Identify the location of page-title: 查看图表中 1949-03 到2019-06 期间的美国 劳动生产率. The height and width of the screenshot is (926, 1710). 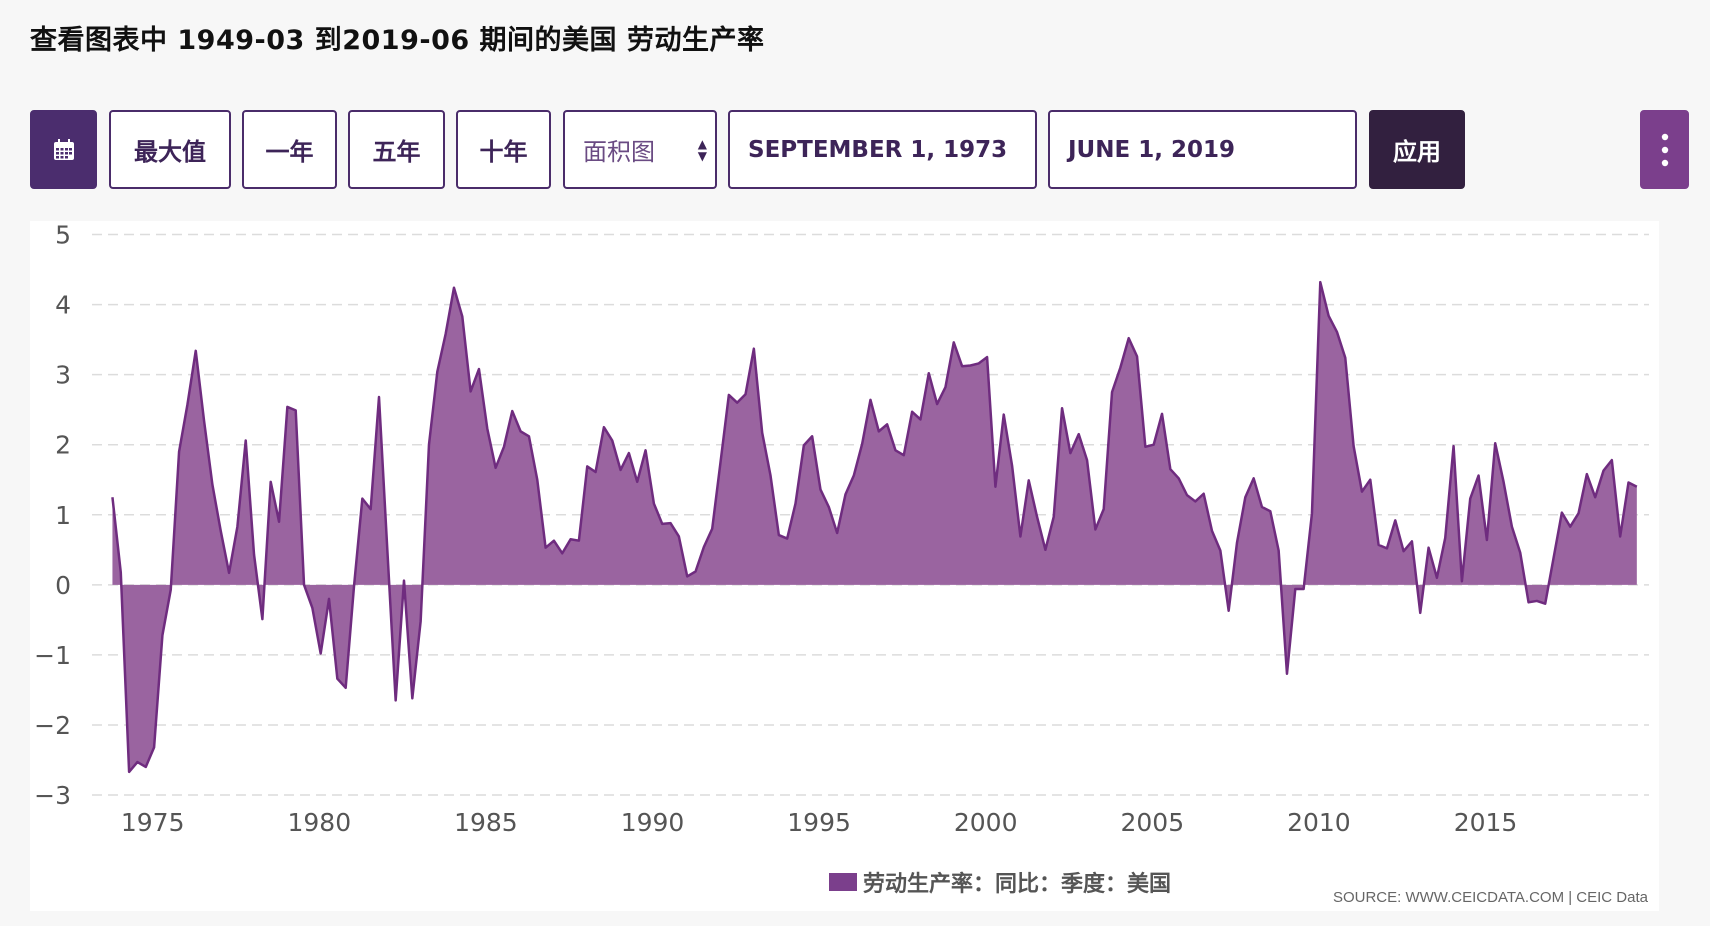
(397, 40).